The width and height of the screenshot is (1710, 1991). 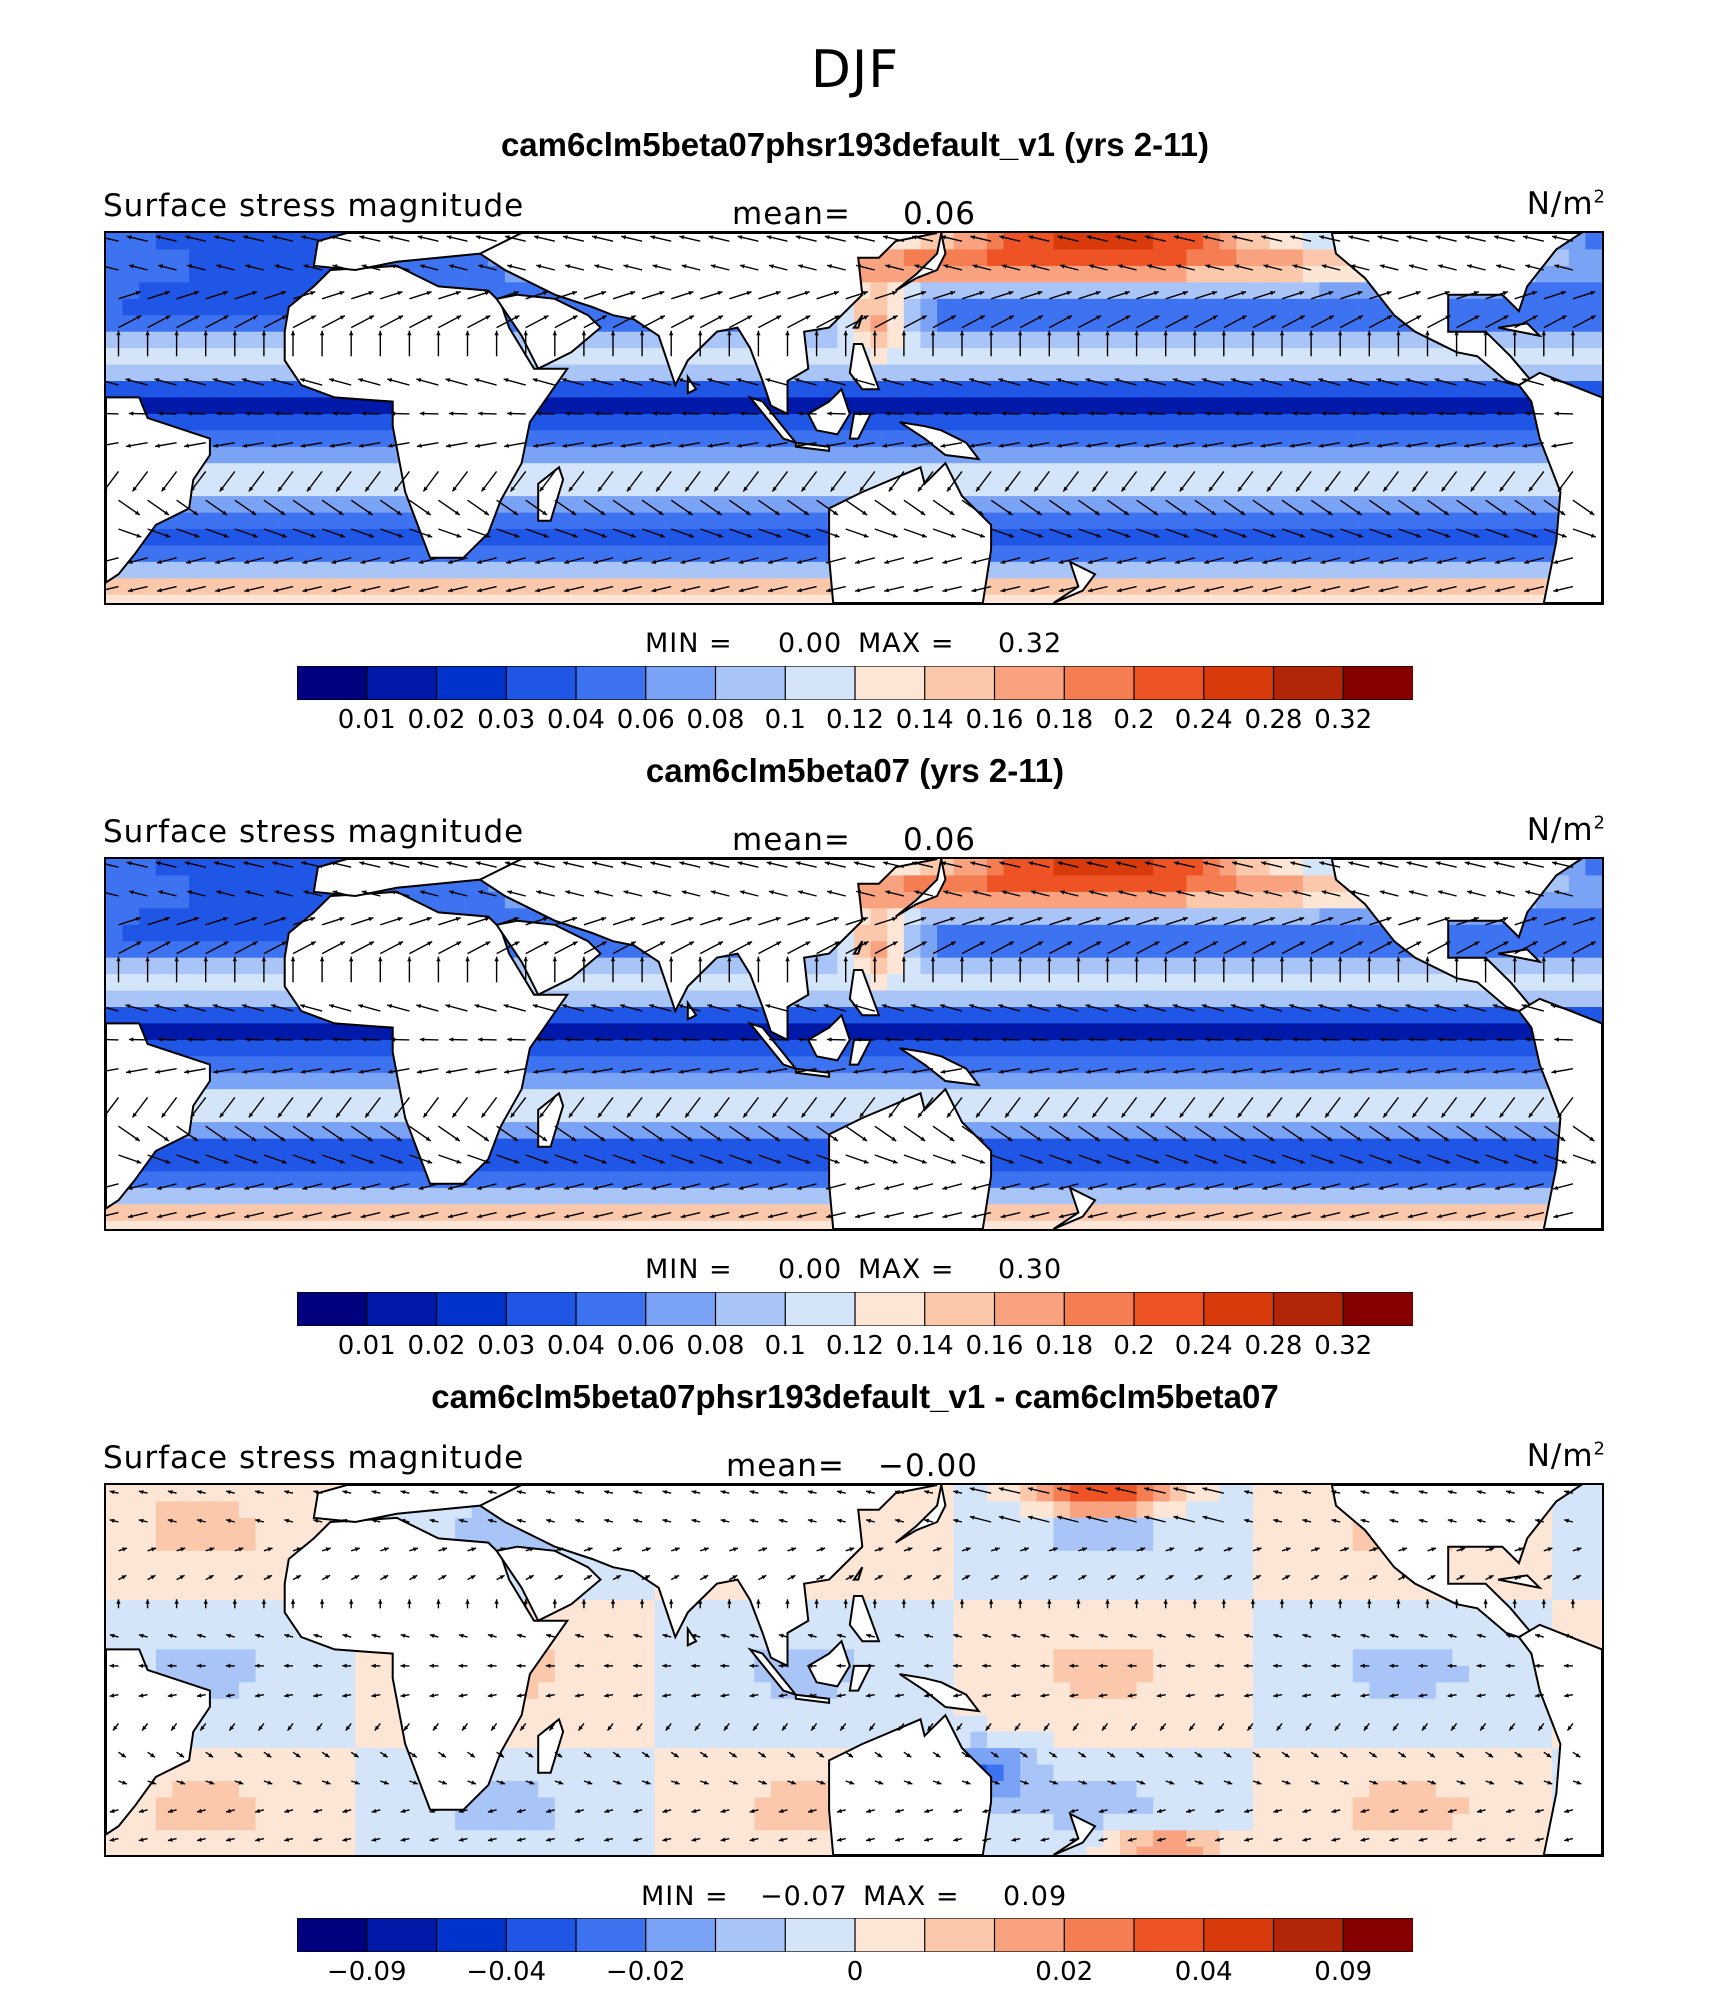 I want to click on panel-2-mean-value: 0.06, so click(x=939, y=840).